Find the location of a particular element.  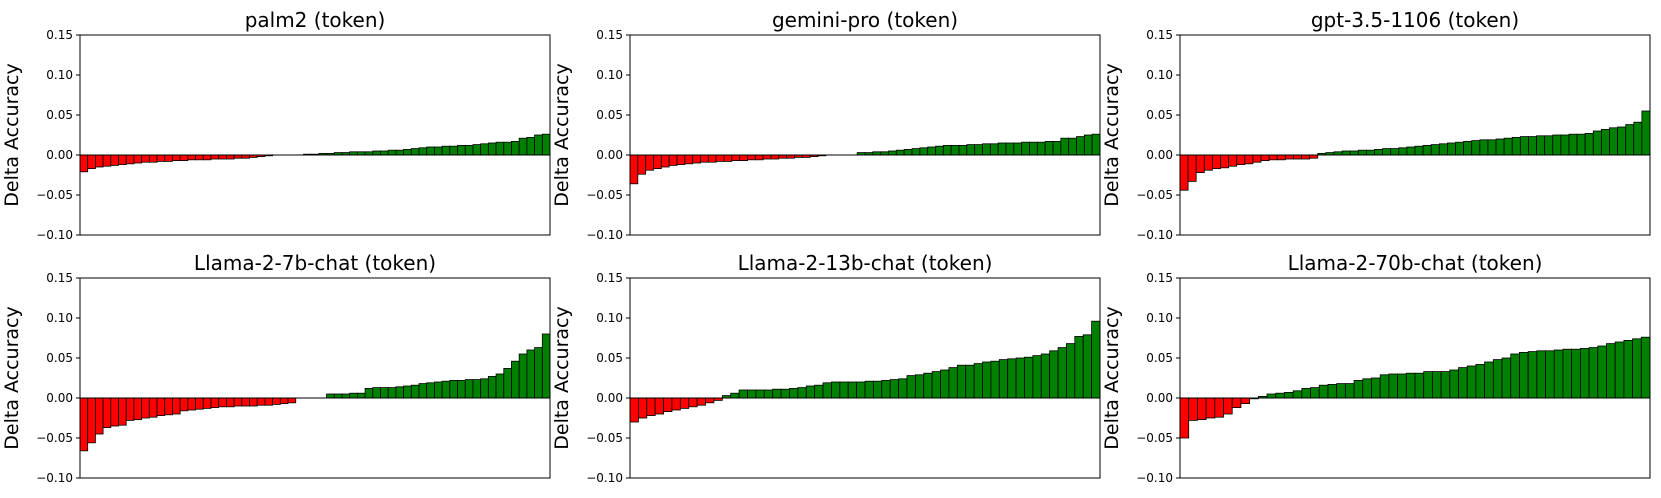

chart-title: Llama-2-70b-chat (token) is located at coordinates (1415, 263).